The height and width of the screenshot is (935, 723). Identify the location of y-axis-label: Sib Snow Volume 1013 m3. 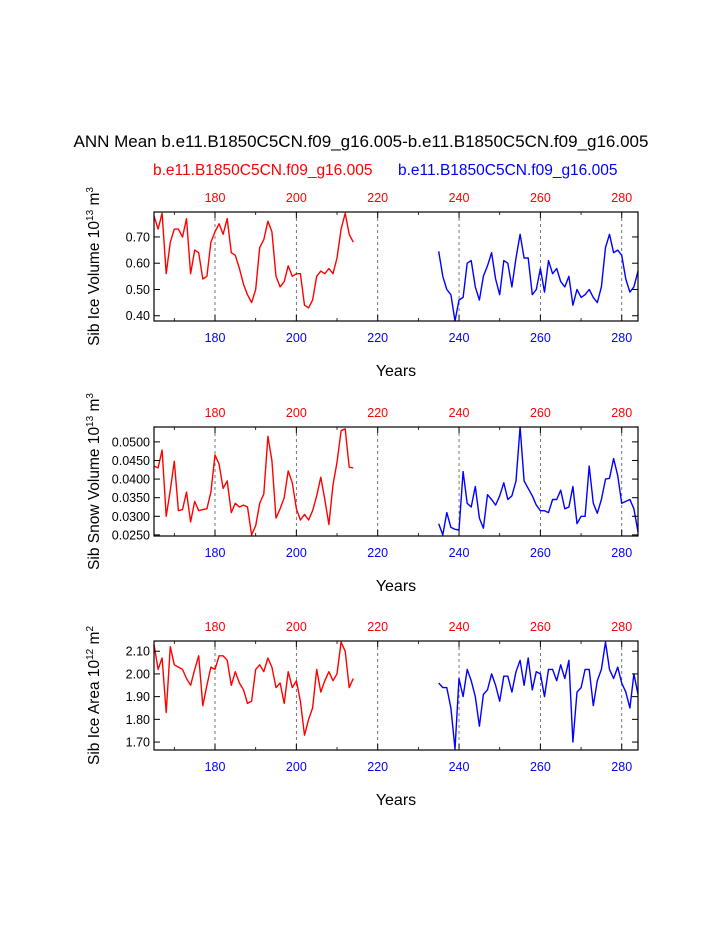
(94, 481).